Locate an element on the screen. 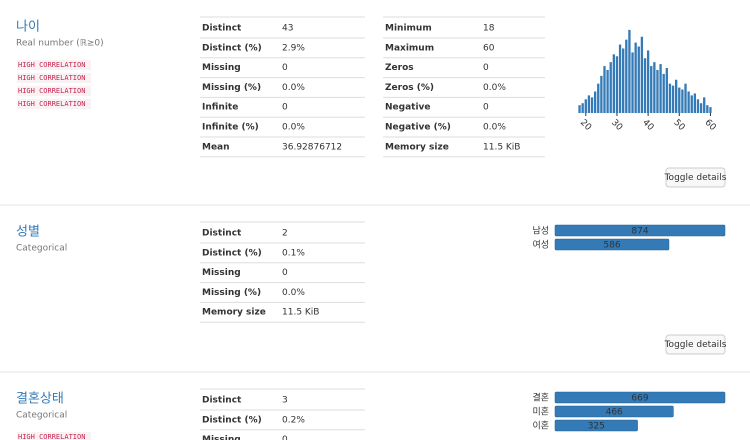  bar-label: 이혼 is located at coordinates (540, 426).